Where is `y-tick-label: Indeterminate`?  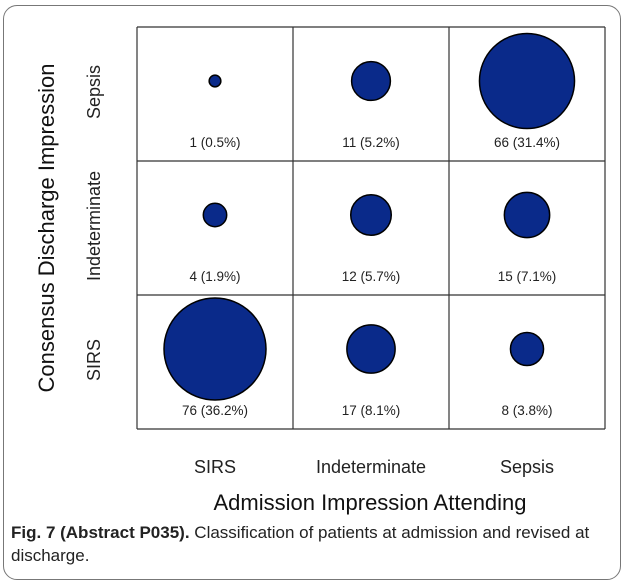
y-tick-label: Indeterminate is located at coordinates (94, 226).